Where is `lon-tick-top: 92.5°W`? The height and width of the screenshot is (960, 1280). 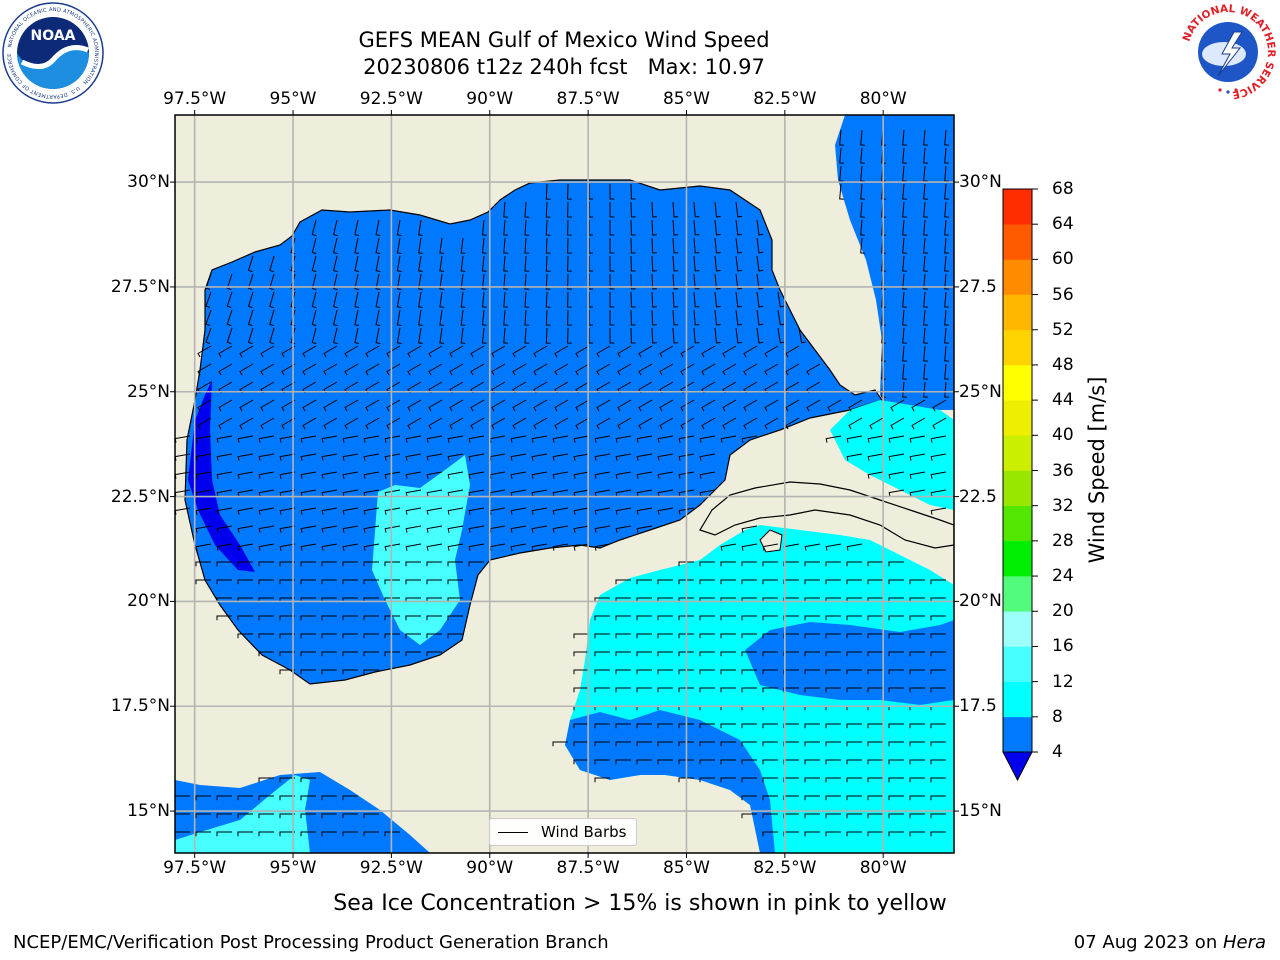 lon-tick-top: 92.5°W is located at coordinates (391, 99).